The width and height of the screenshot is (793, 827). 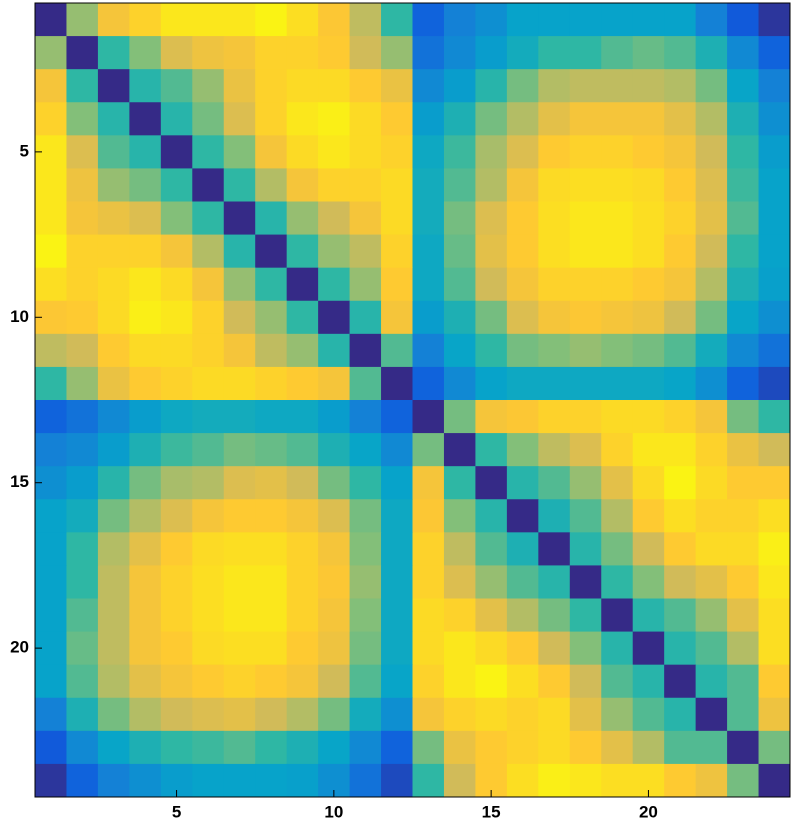 What do you see at coordinates (19, 316) in the screenshot?
I see `y-tick-label: 10` at bounding box center [19, 316].